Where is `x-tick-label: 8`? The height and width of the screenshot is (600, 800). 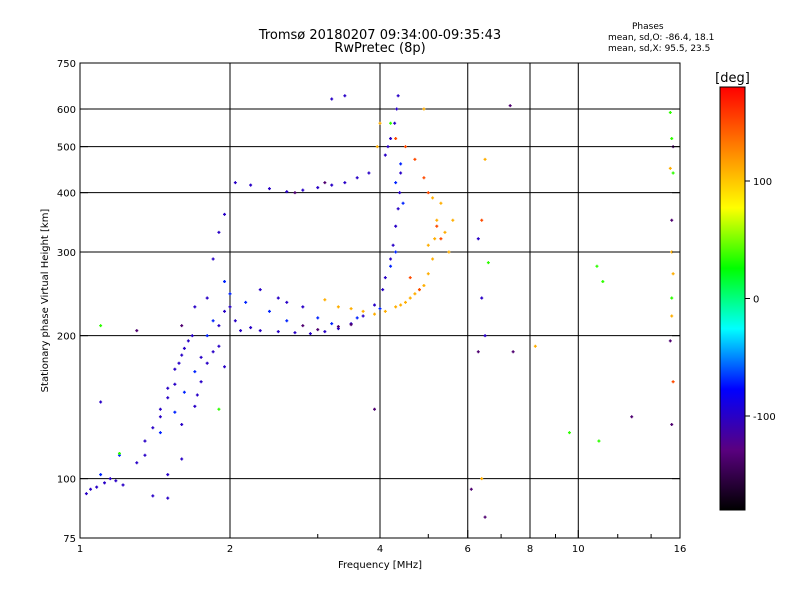 x-tick-label: 8 is located at coordinates (530, 549).